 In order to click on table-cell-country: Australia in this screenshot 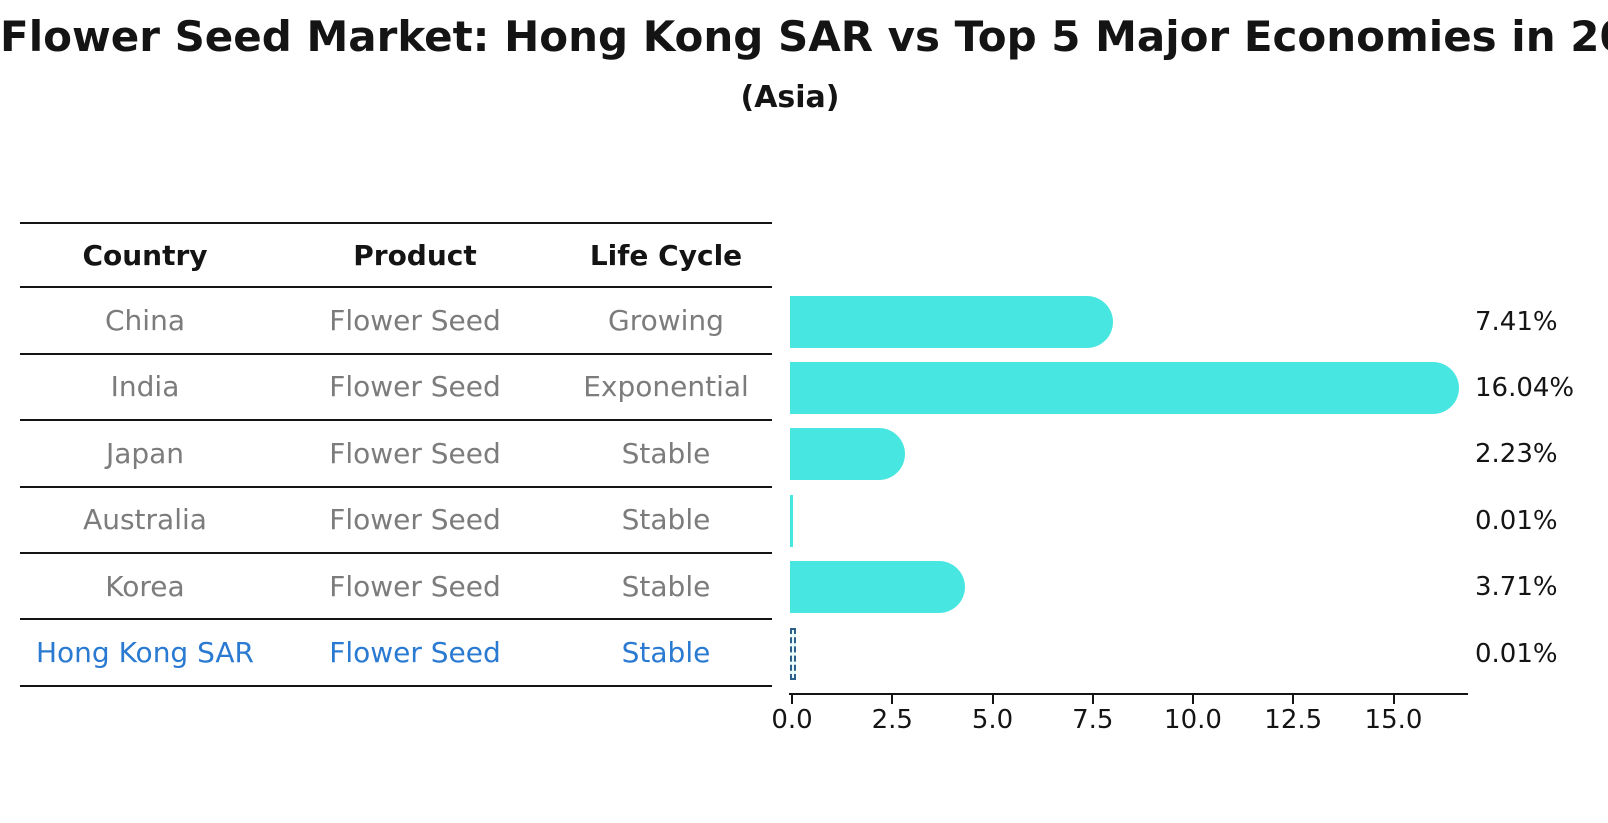, I will do `click(145, 520)`.